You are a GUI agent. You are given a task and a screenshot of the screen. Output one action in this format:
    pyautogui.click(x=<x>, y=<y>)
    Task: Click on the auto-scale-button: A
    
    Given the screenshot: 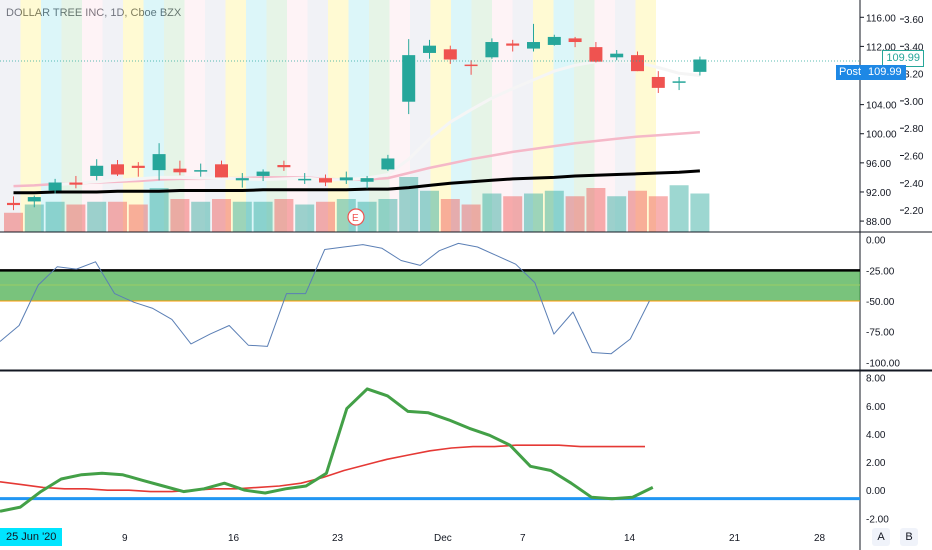 What is the action you would take?
    pyautogui.click(x=881, y=537)
    